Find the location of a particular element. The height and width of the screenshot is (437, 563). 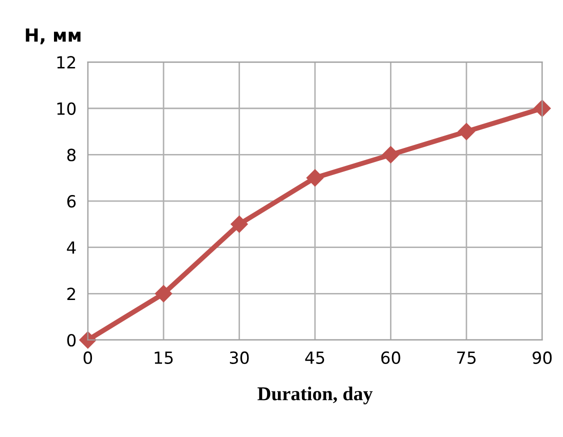

x-tick-label: 45 is located at coordinates (314, 358).